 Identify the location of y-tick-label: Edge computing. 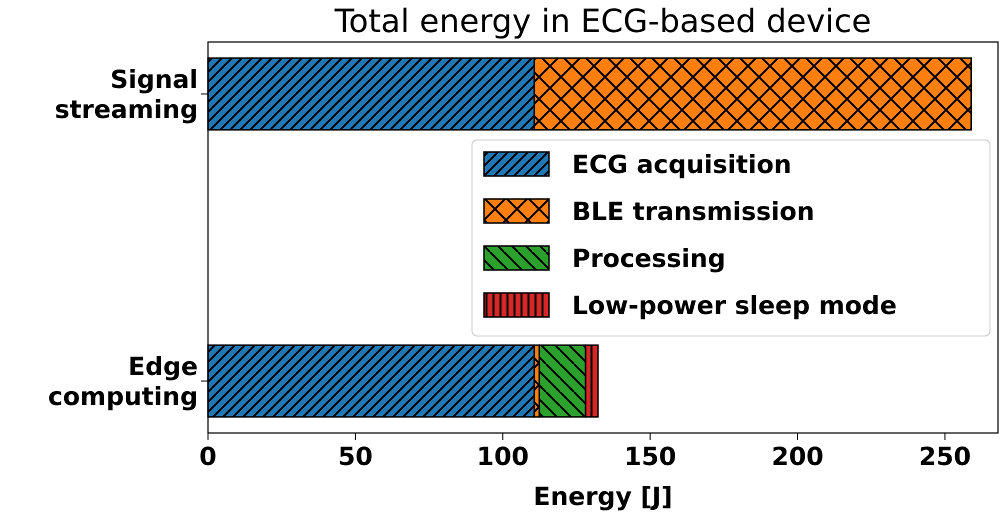
(123, 382).